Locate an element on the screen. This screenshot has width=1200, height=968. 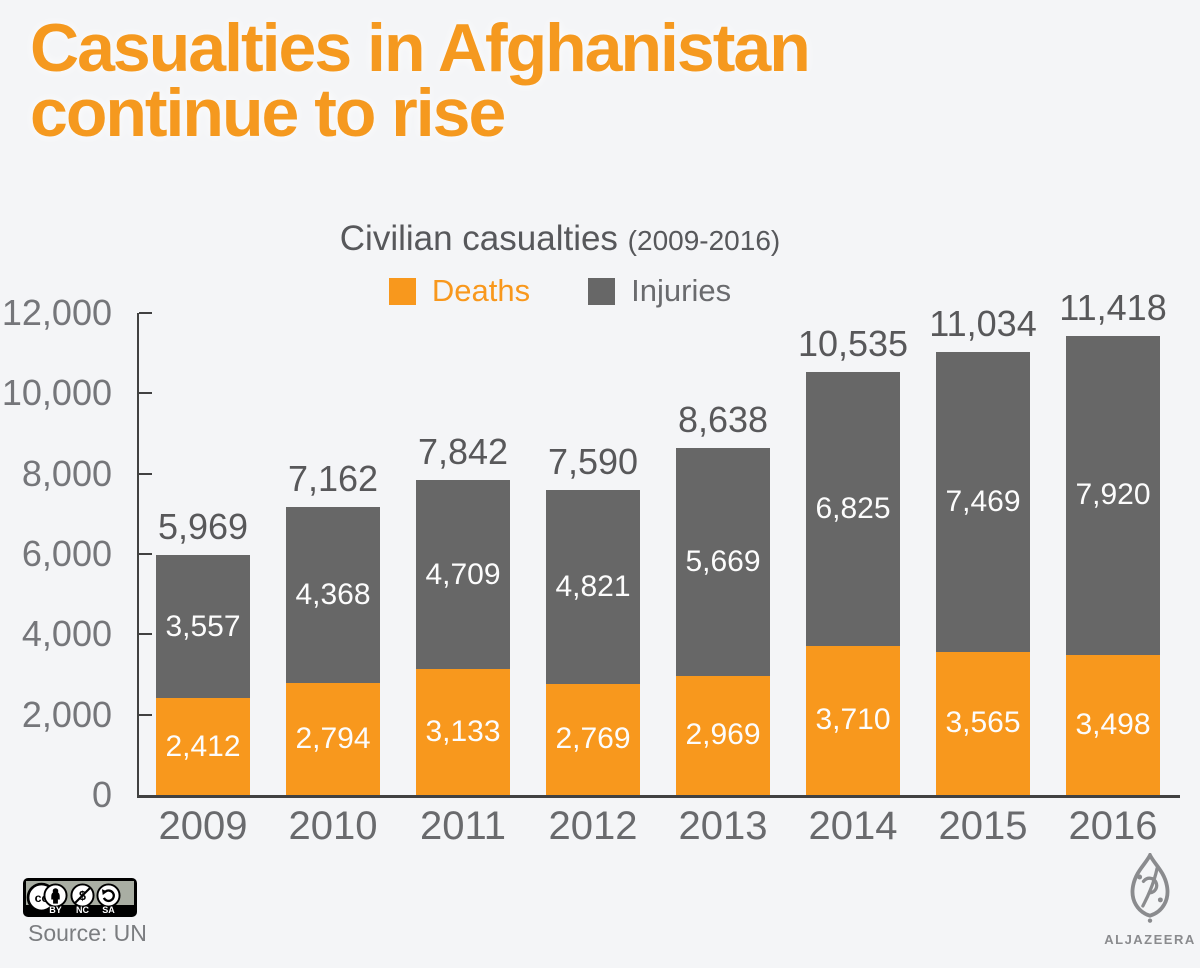
bar-2010: 7,162 4,368 2,794 2010 is located at coordinates (333, 653).